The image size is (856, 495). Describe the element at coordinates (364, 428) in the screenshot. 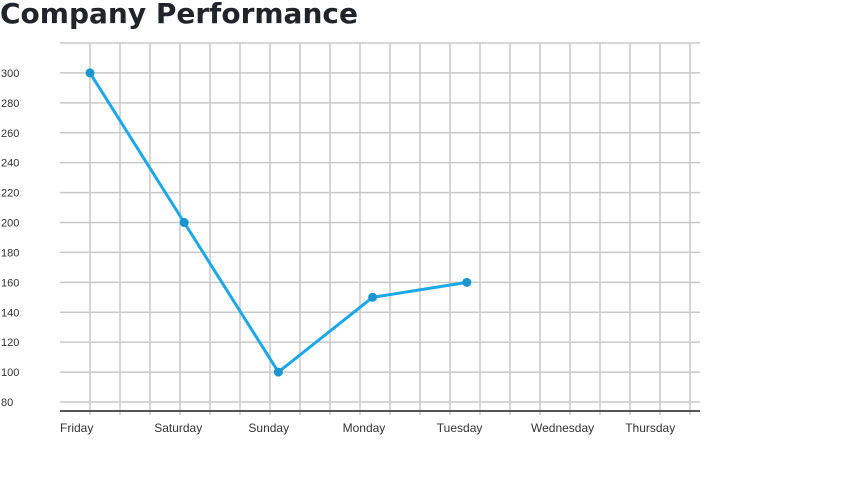

I see `x-tick-label: Monday` at that location.